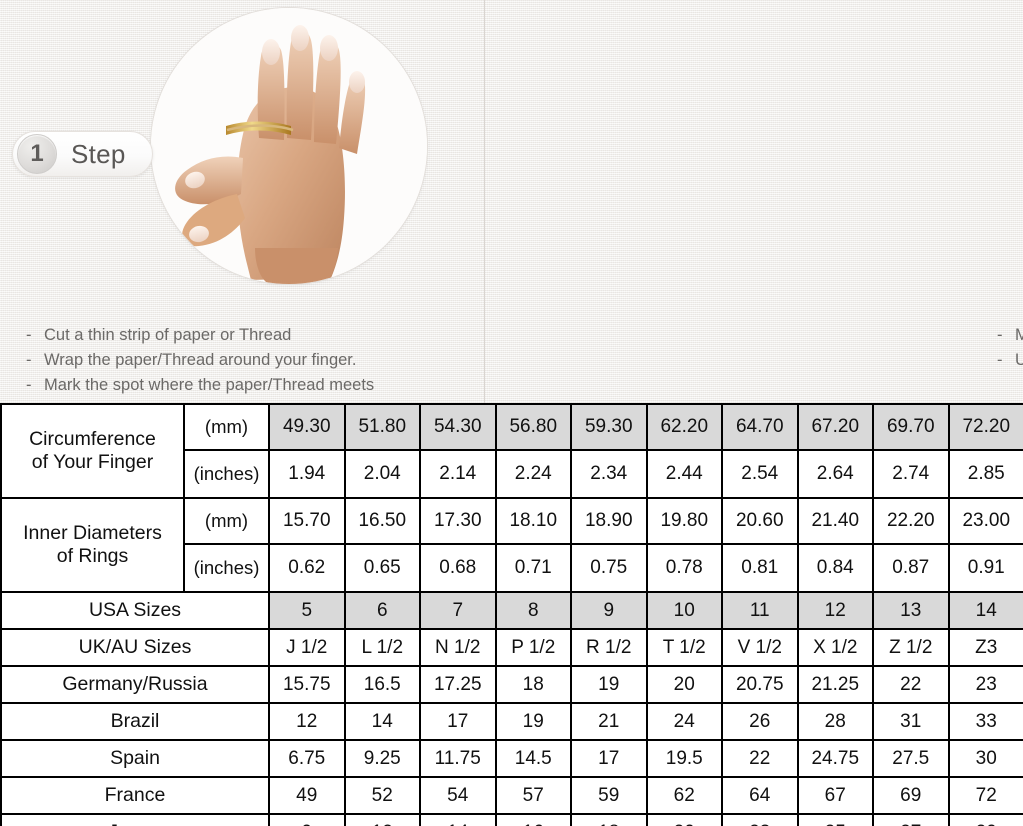  I want to click on table-cell: 2.44, so click(684, 474).